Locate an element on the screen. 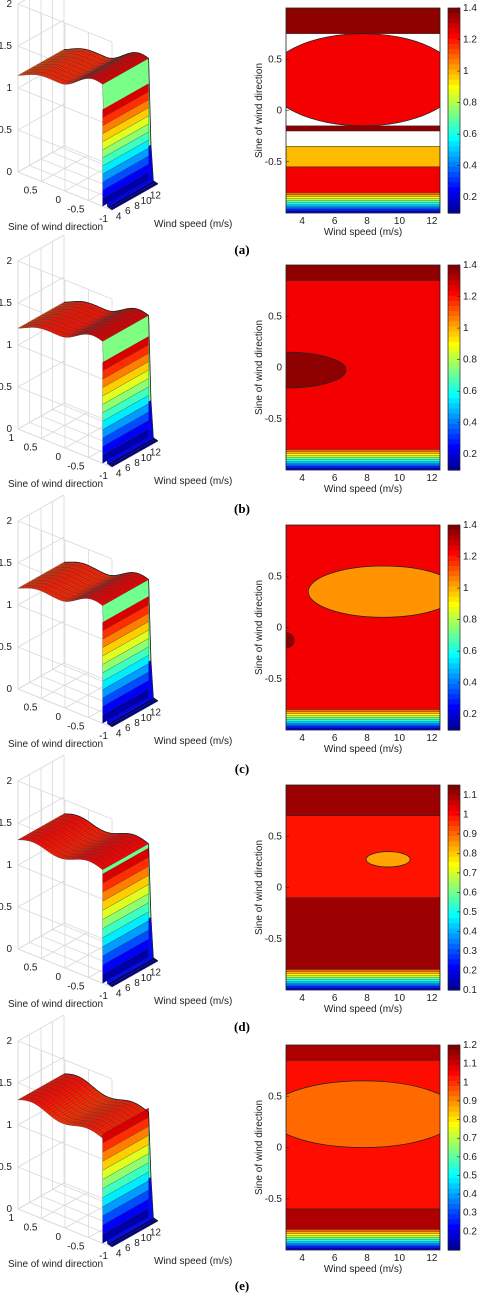 This screenshot has width=484, height=1302. panel-label: (d) is located at coordinates (242, 1026).